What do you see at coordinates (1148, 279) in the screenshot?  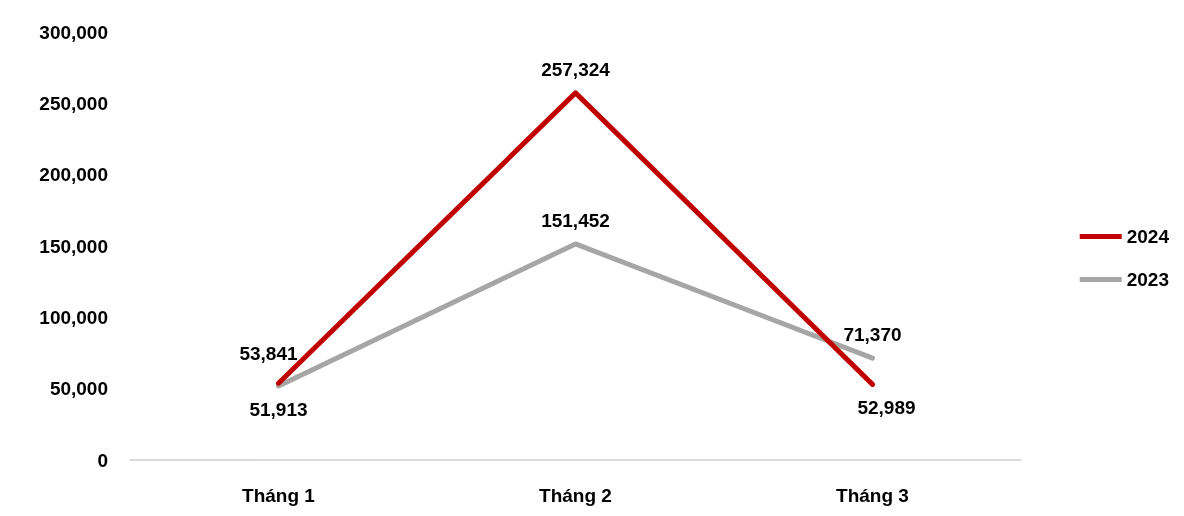 I see `legend-label: 2023` at bounding box center [1148, 279].